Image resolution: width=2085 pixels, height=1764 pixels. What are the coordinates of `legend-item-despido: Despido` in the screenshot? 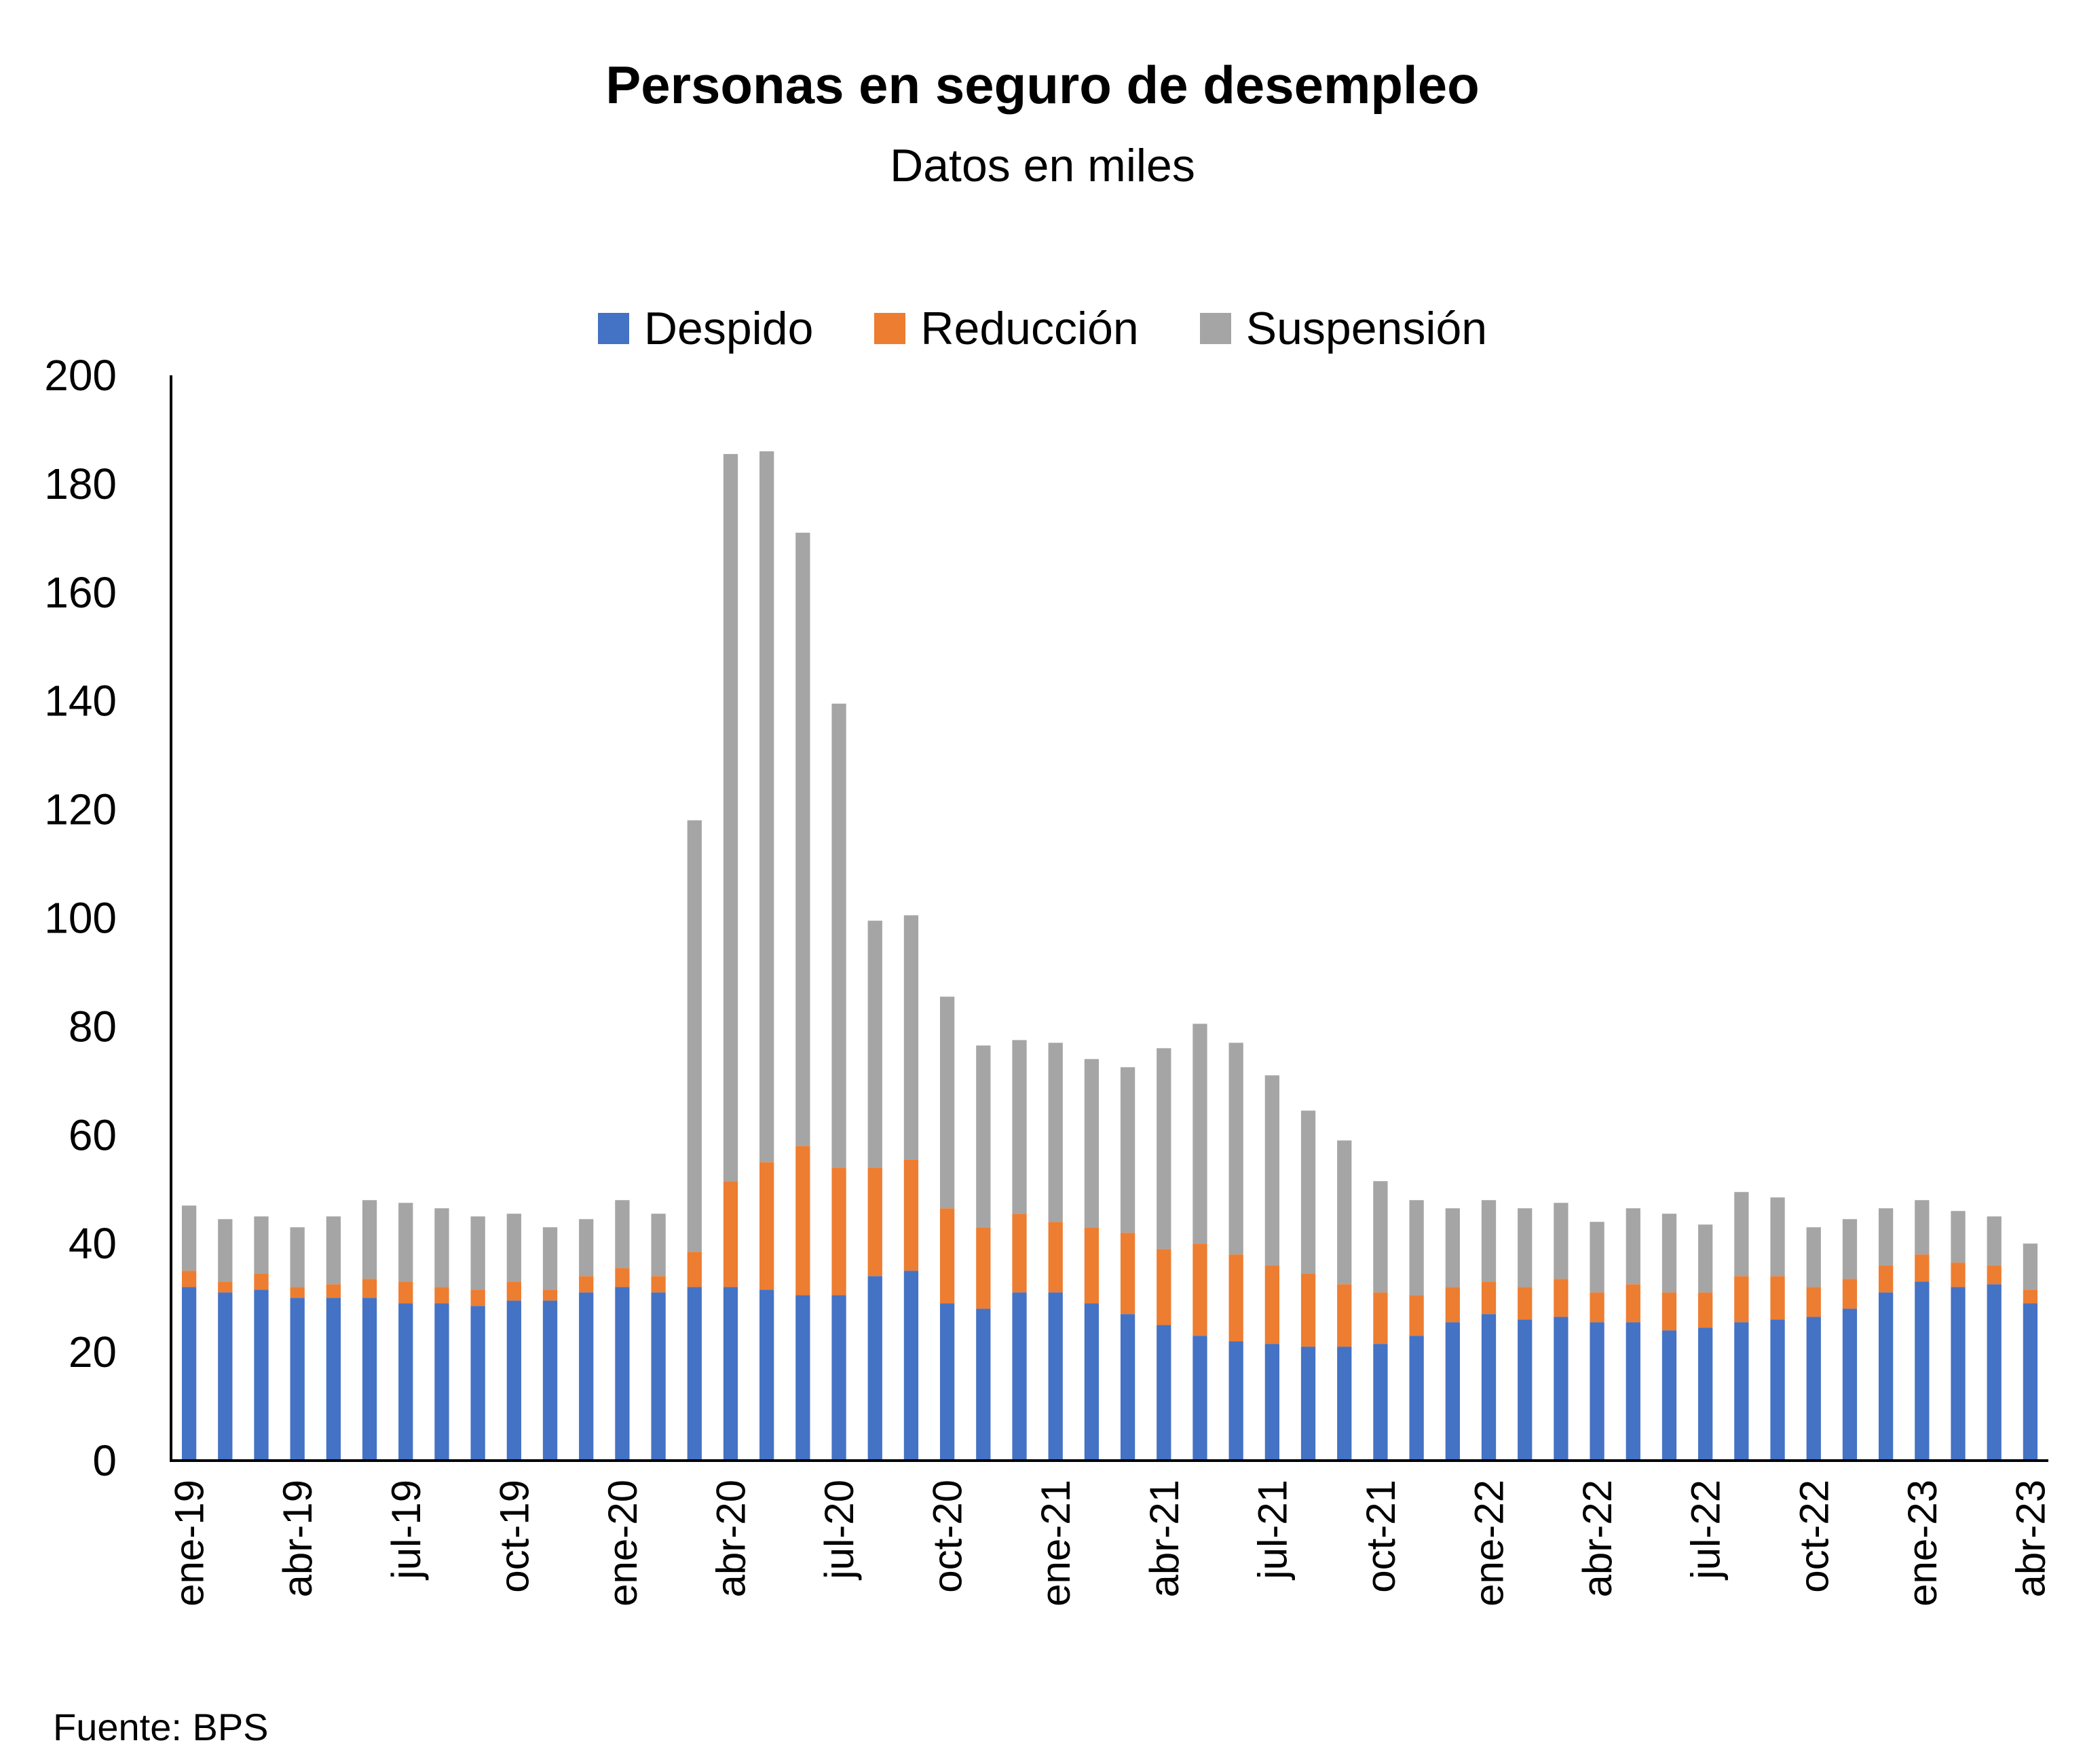 It's located at (706, 329).